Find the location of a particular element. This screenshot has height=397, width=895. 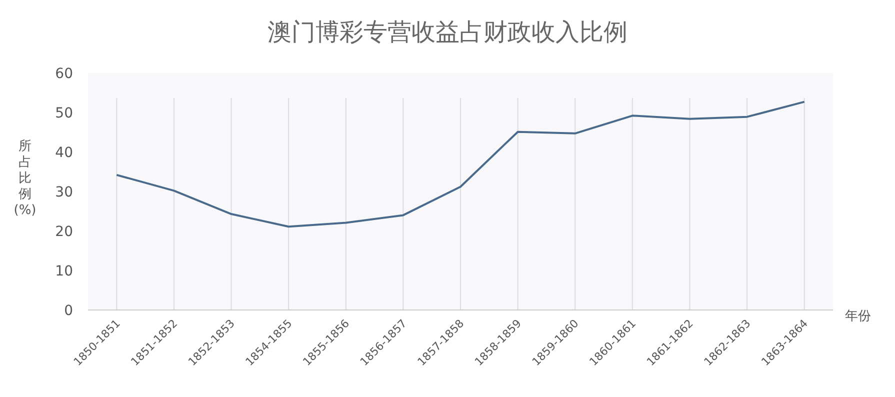

y-axis-title: 所占比例(%) is located at coordinates (25, 178).